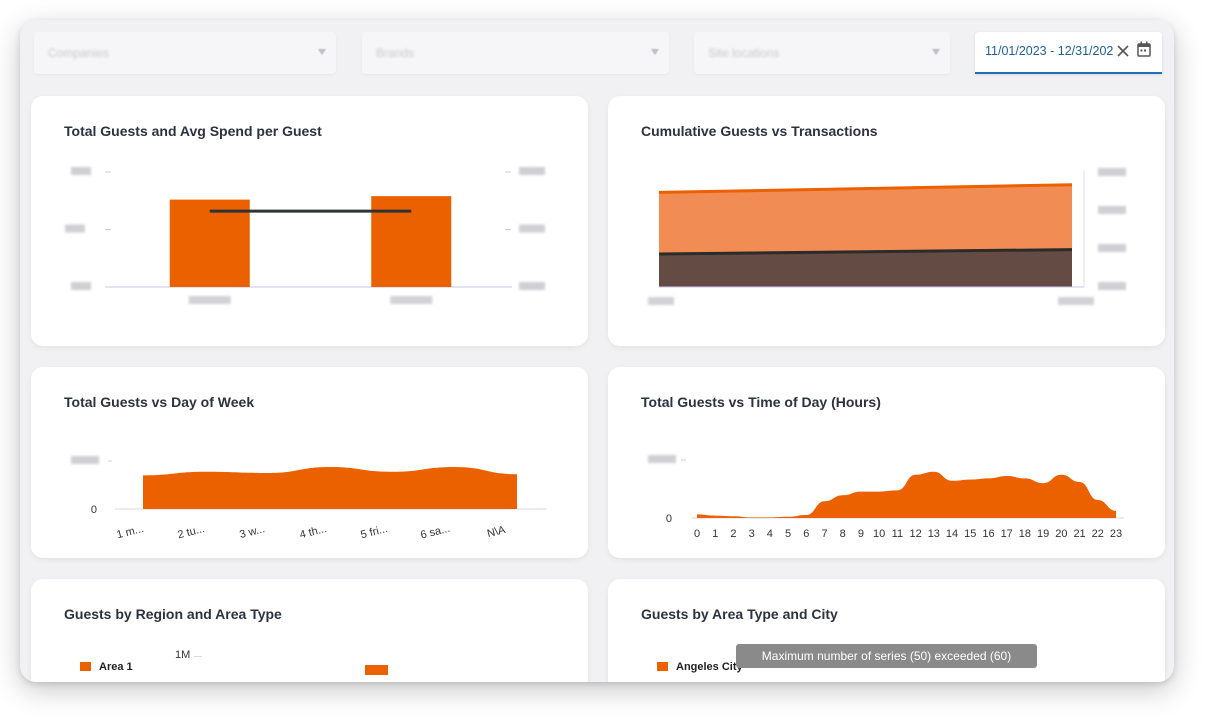  I want to click on location-filter-placeholder: Site locations, so click(744, 53).